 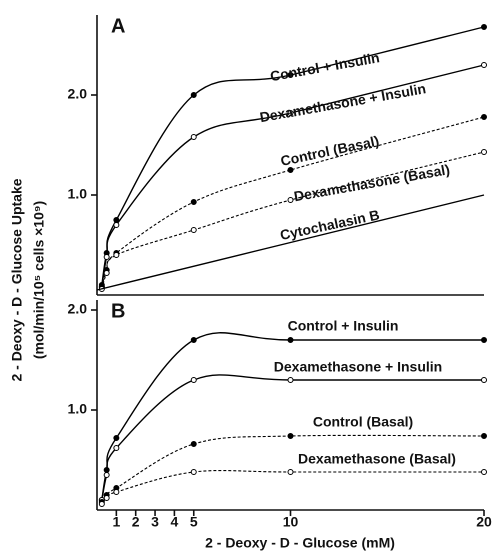 I want to click on series-label: Cytochalasin B, so click(x=330, y=224).